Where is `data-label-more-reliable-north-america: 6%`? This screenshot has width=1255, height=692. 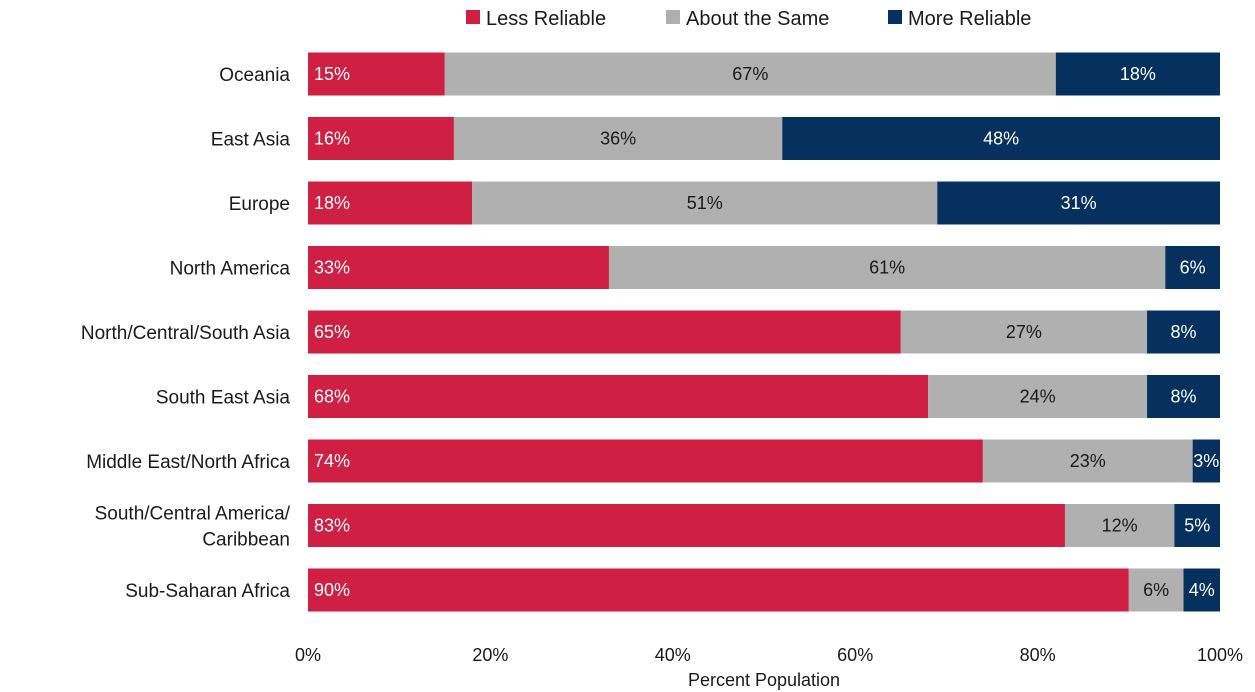
data-label-more-reliable-north-america: 6% is located at coordinates (1193, 268).